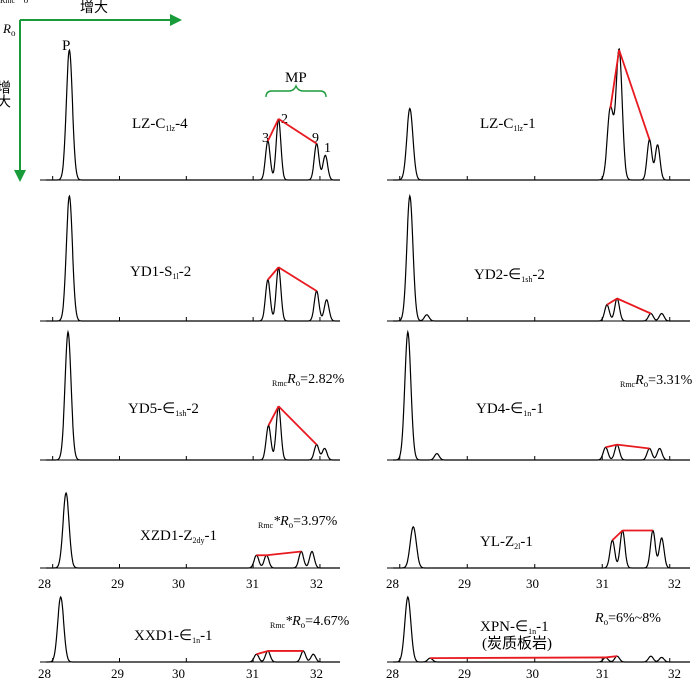  I want to click on ro-annotation: RmcRo=3.31%, so click(656, 381).